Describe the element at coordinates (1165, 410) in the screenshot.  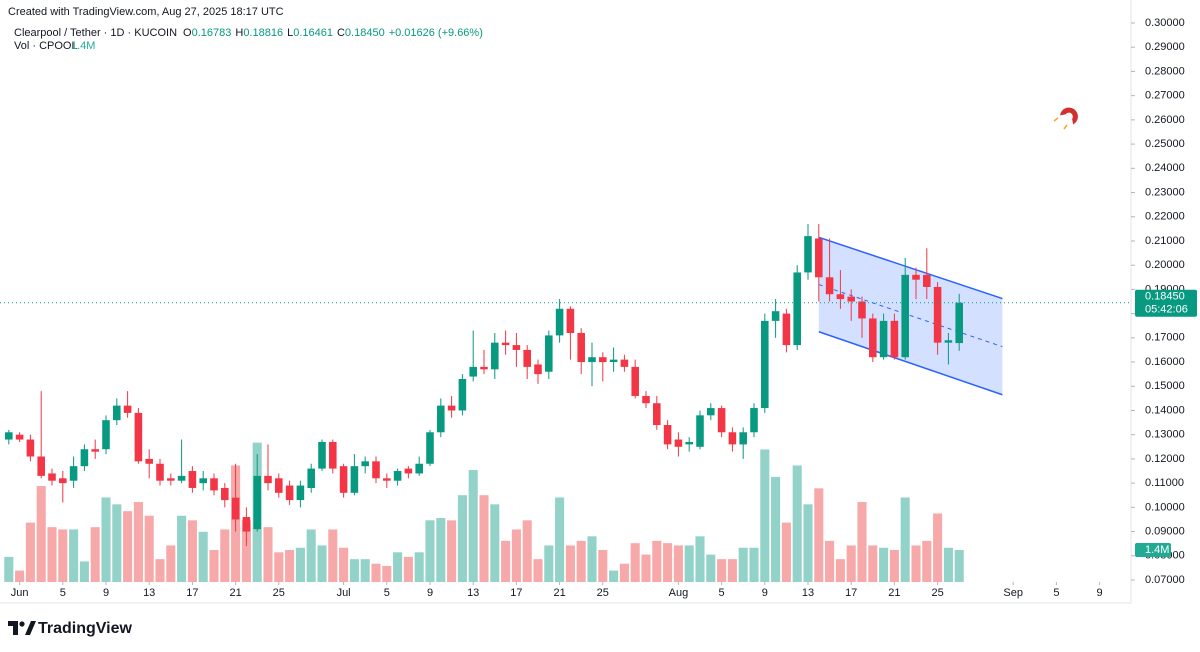
I see `y-tick-label: 0.14000` at that location.